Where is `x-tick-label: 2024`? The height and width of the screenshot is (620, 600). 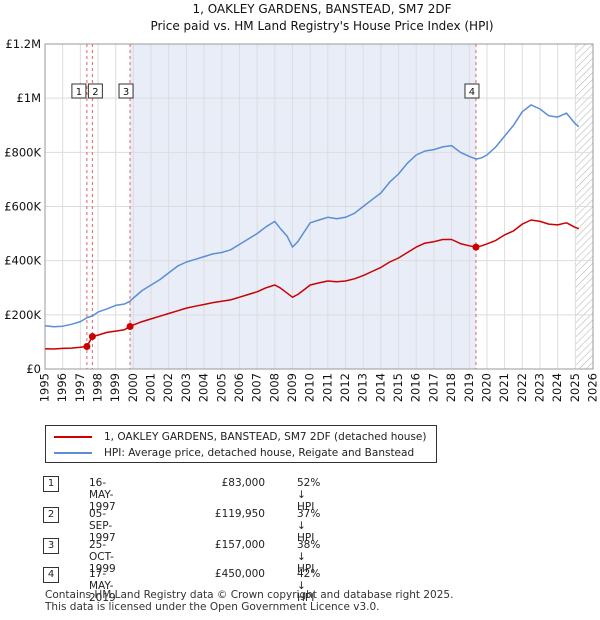
x-tick-label: 2024 is located at coordinates (557, 387).